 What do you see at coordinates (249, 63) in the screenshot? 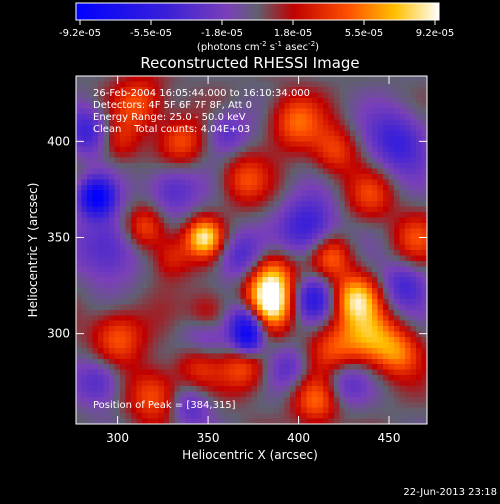
I see `chart-title: Reconstructed RHESSI Image` at bounding box center [249, 63].